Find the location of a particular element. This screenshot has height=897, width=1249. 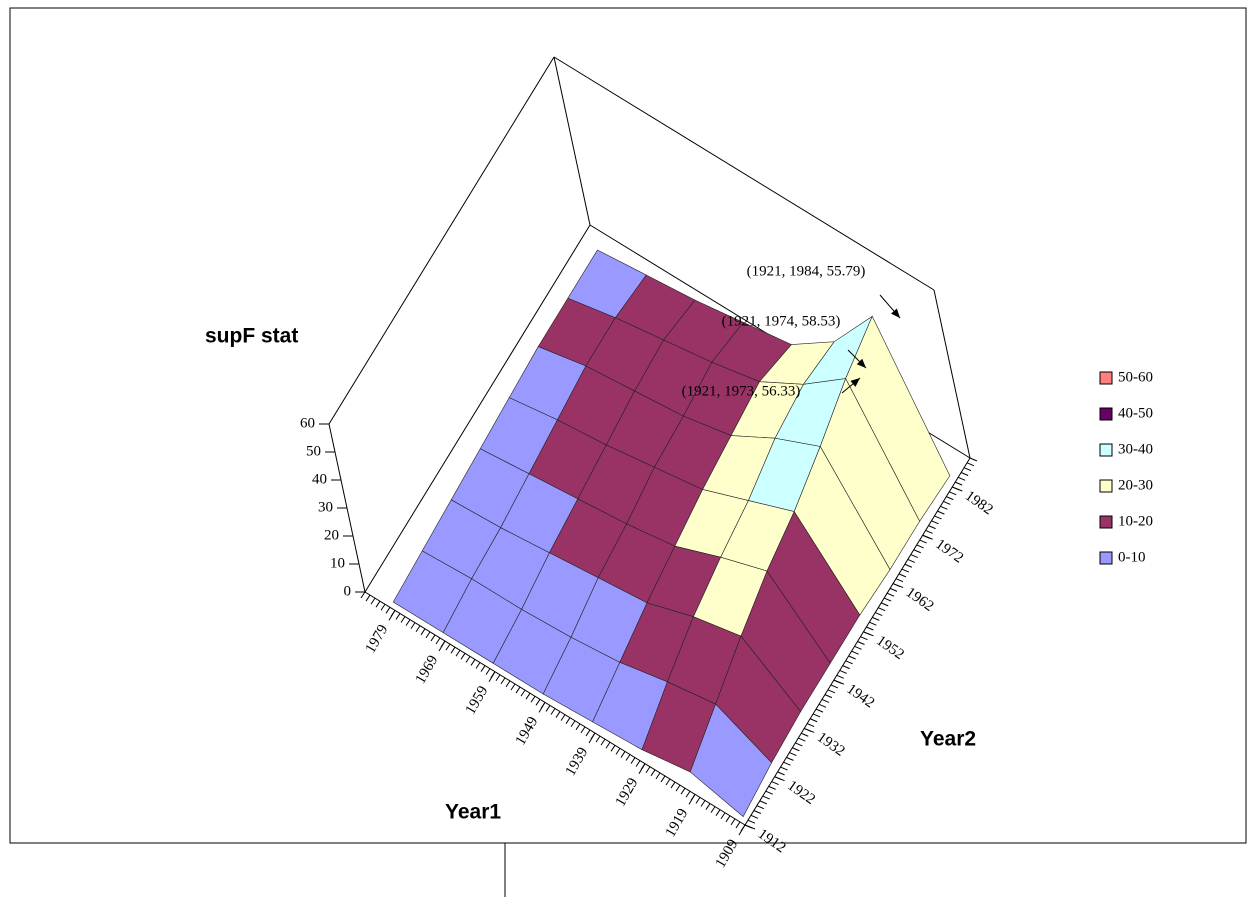

z-tick-label: 0 is located at coordinates (348, 591).